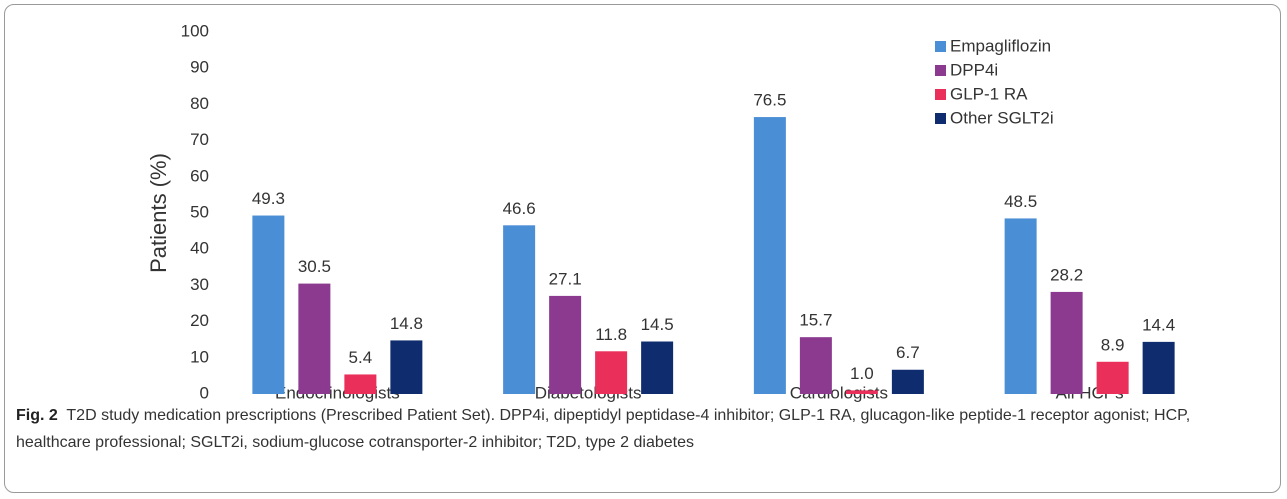 This screenshot has height=499, width=1287. I want to click on y-tick-label: 10, so click(199, 356).